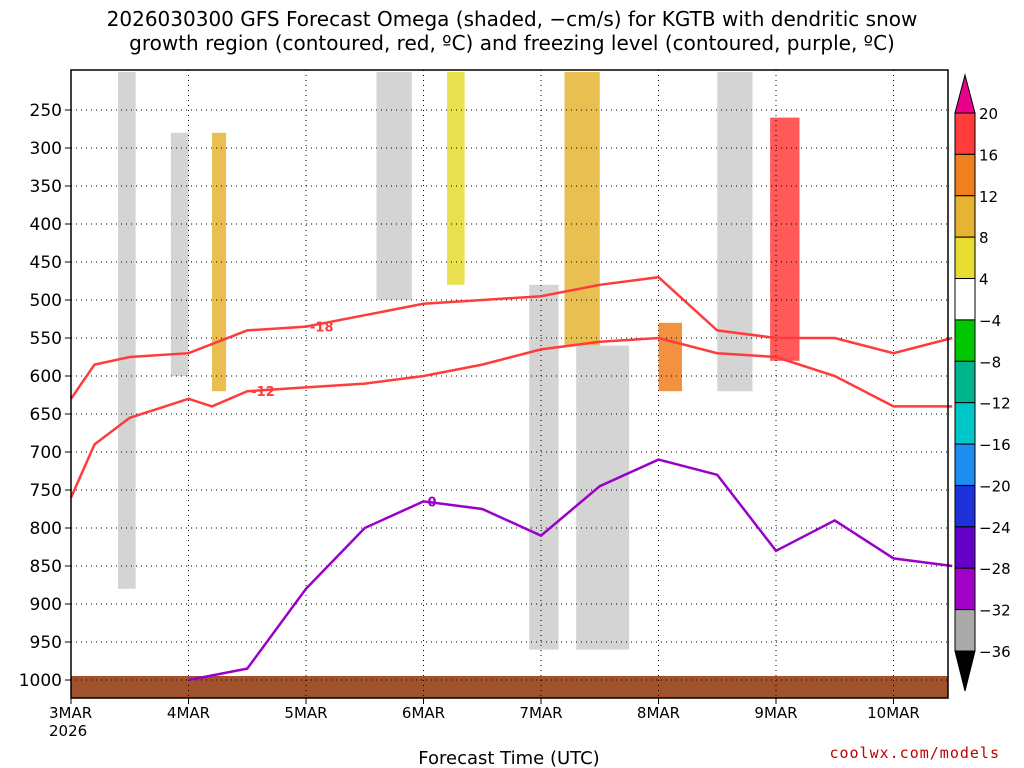 The image size is (1024, 768). I want to click on colorbar-top-arrow, so click(965, 93).